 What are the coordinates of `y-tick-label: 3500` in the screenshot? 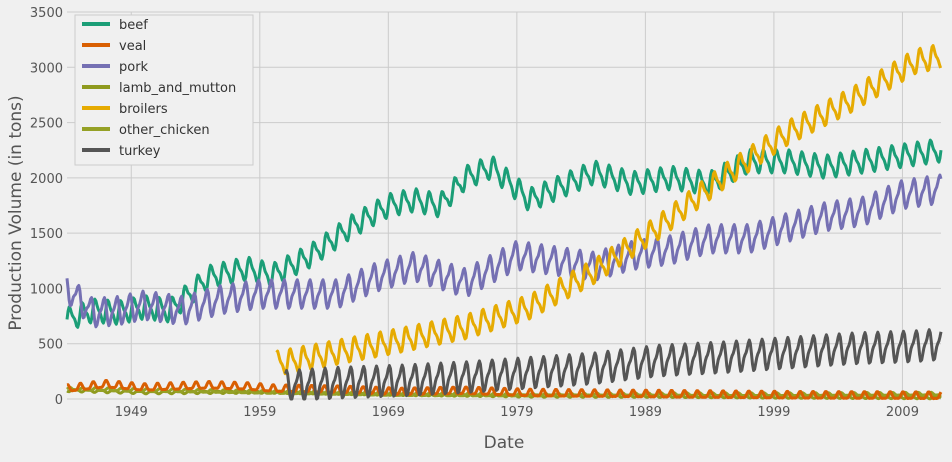 It's located at (46, 13).